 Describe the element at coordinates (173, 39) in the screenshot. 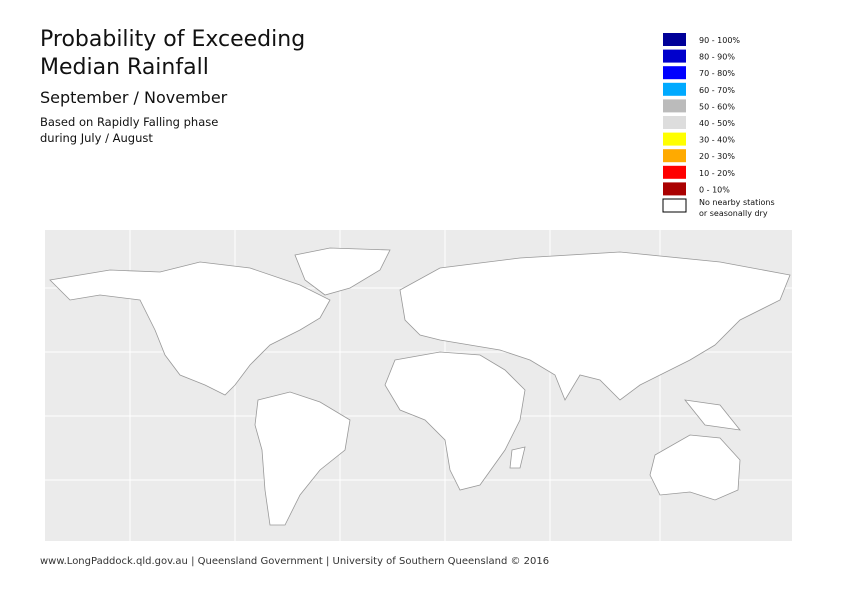

I see `title-line: Probability of Exceeding` at that location.